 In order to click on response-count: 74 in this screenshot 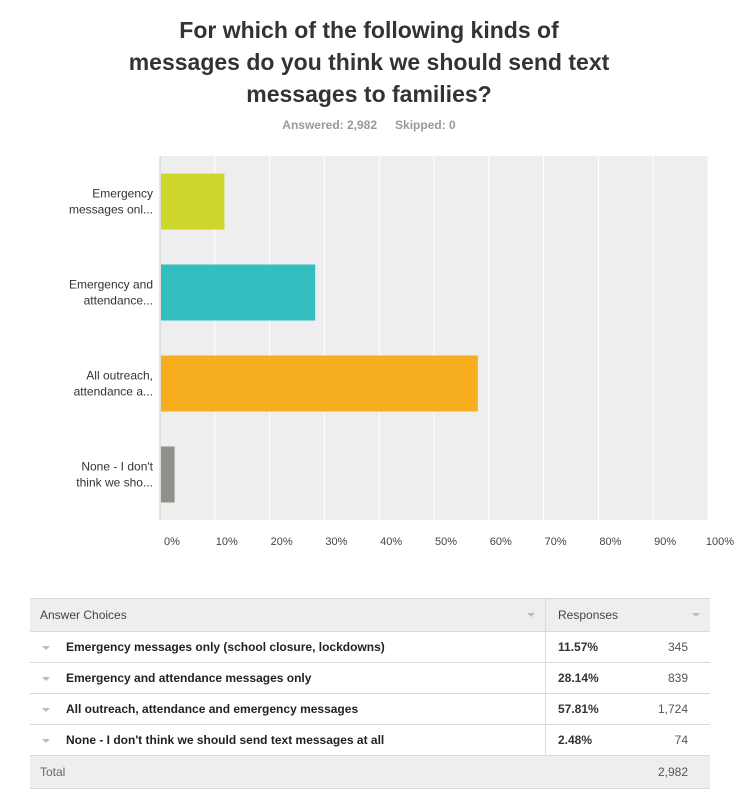, I will do `click(671, 740)`.